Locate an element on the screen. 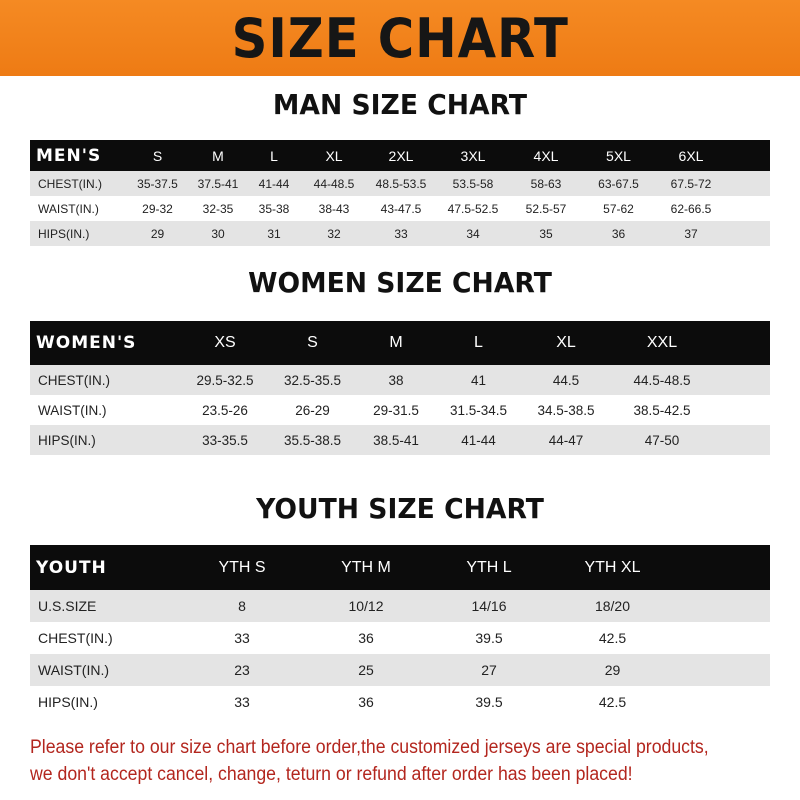  table-cell: 29-32 is located at coordinates (157, 208).